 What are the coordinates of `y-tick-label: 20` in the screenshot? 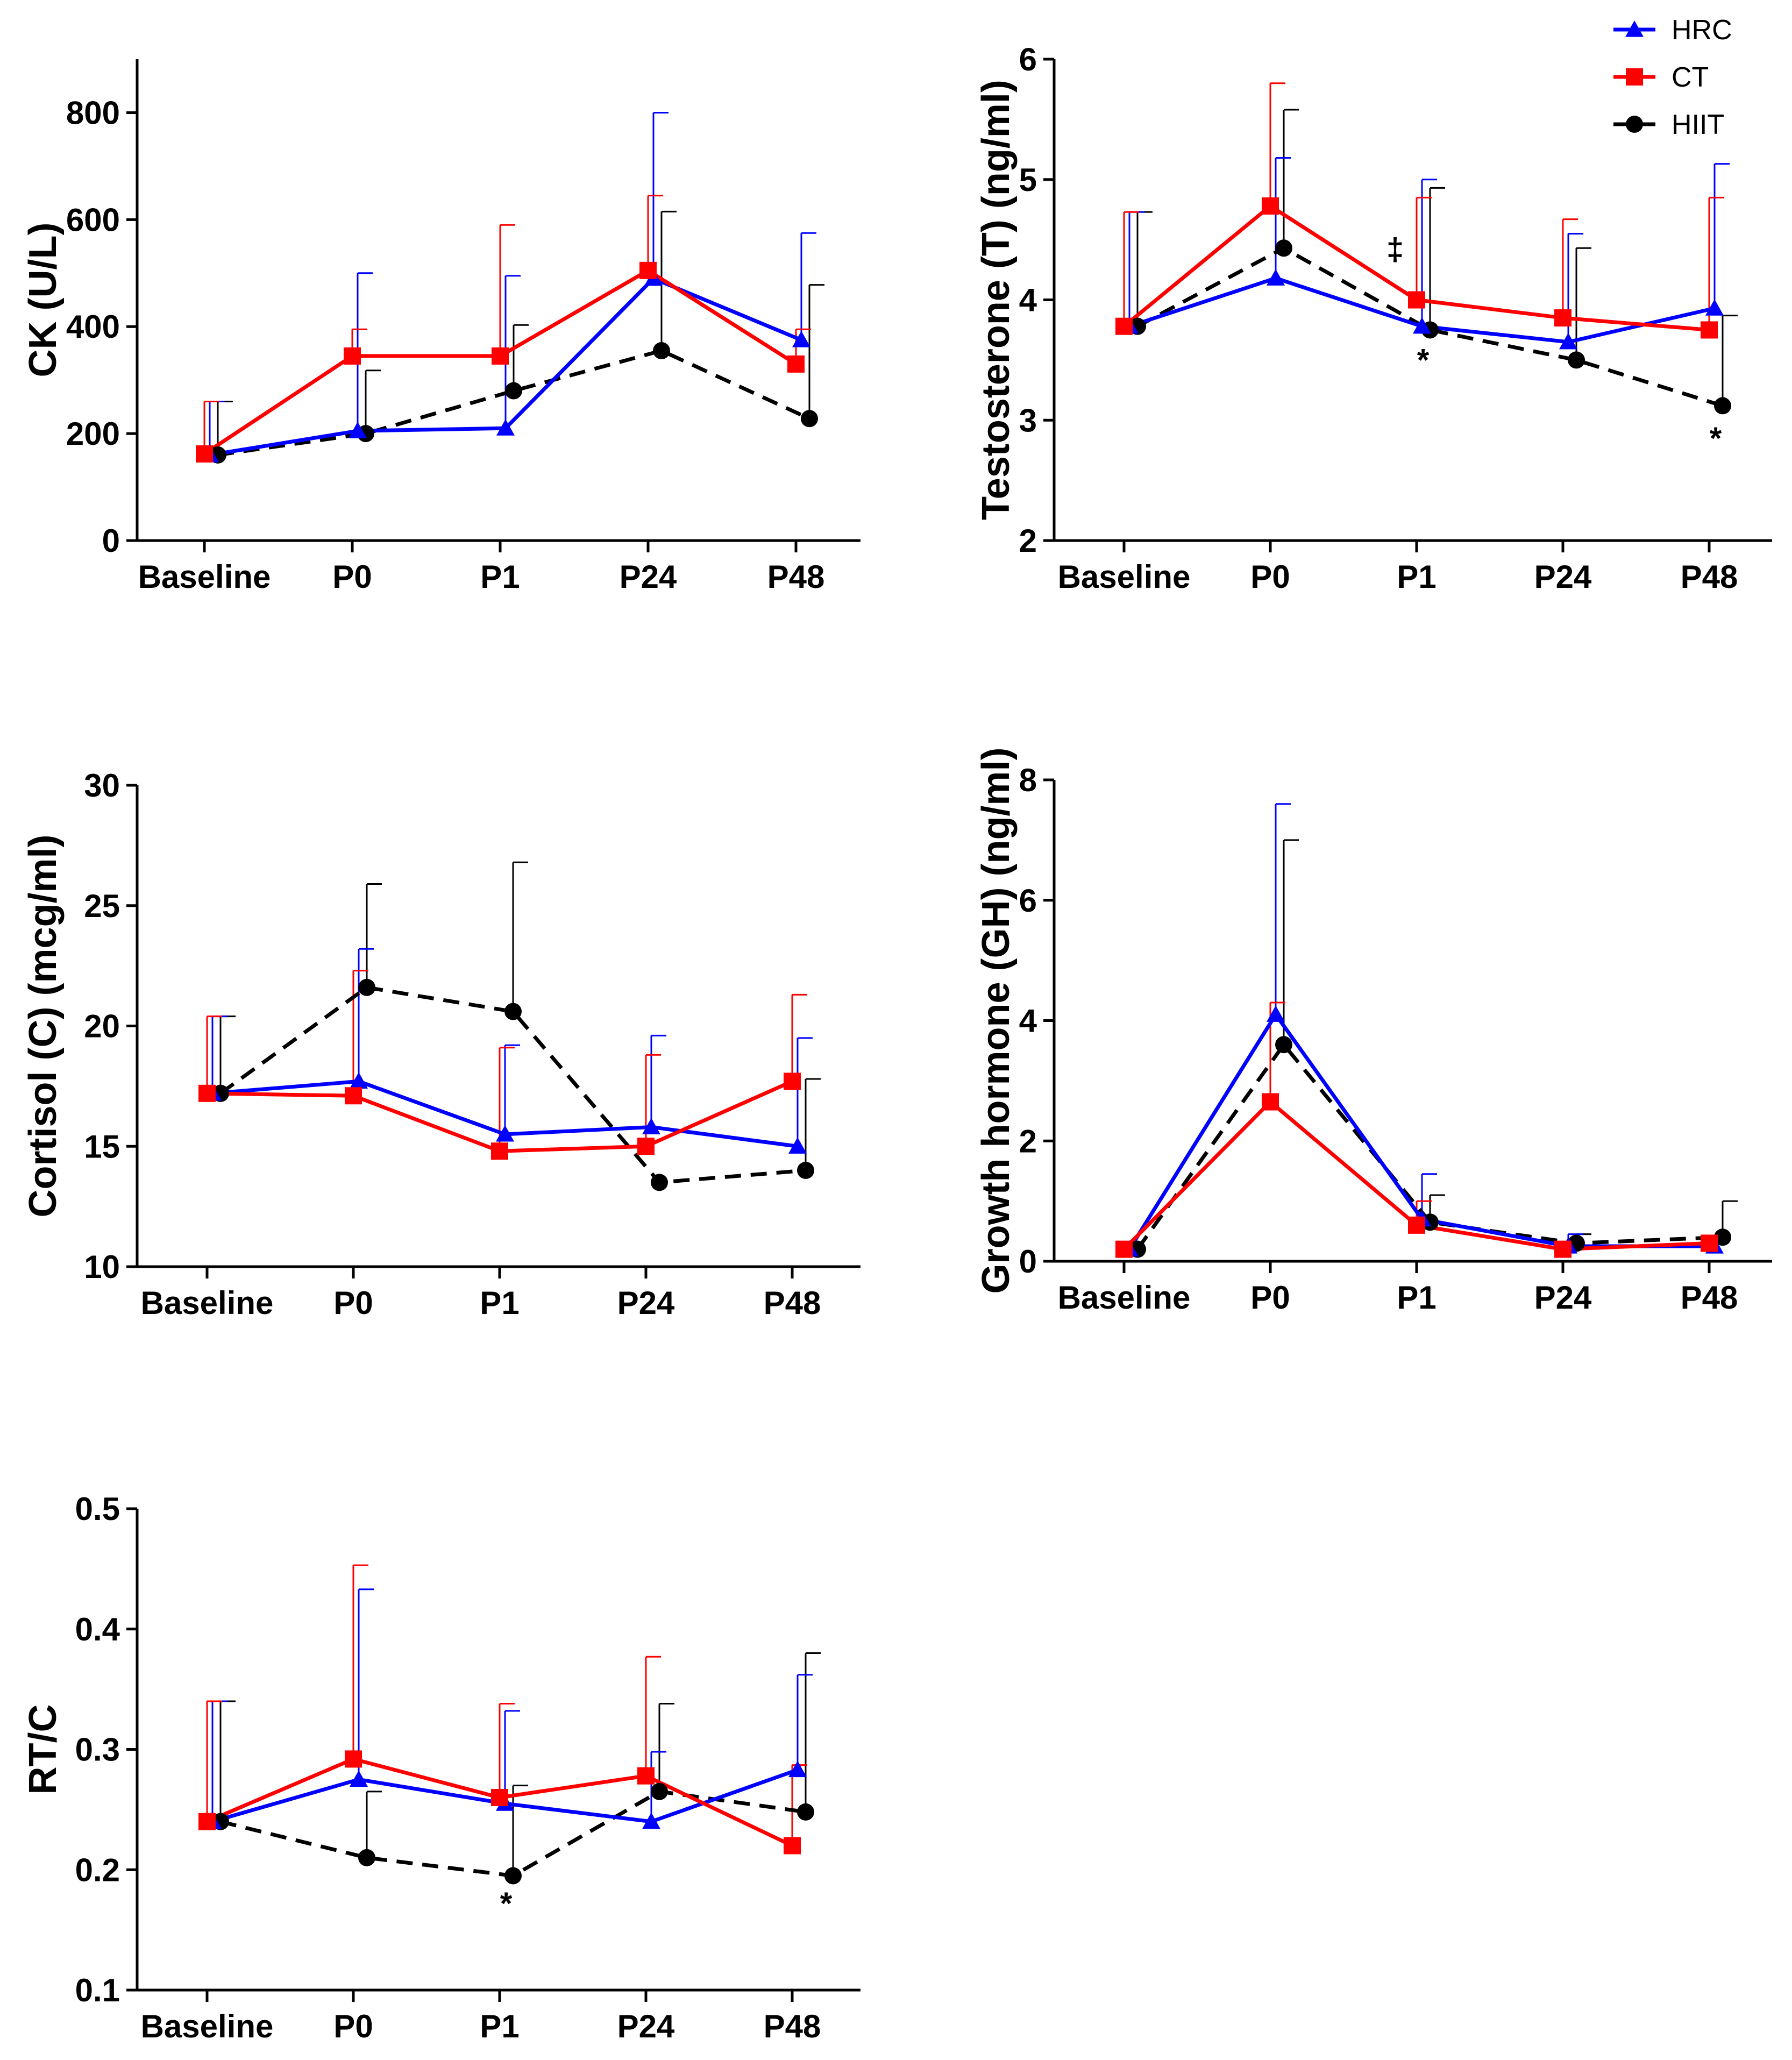 It's located at (102, 1027).